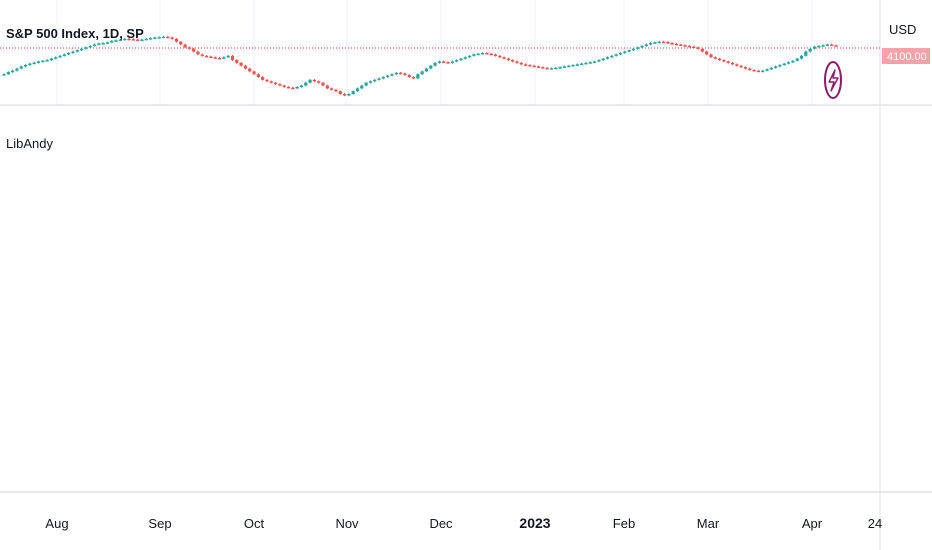 Image resolution: width=932 pixels, height=550 pixels. Describe the element at coordinates (75, 33) in the screenshot. I see `chart-title: S&P 500 Index, 1D, SP` at that location.